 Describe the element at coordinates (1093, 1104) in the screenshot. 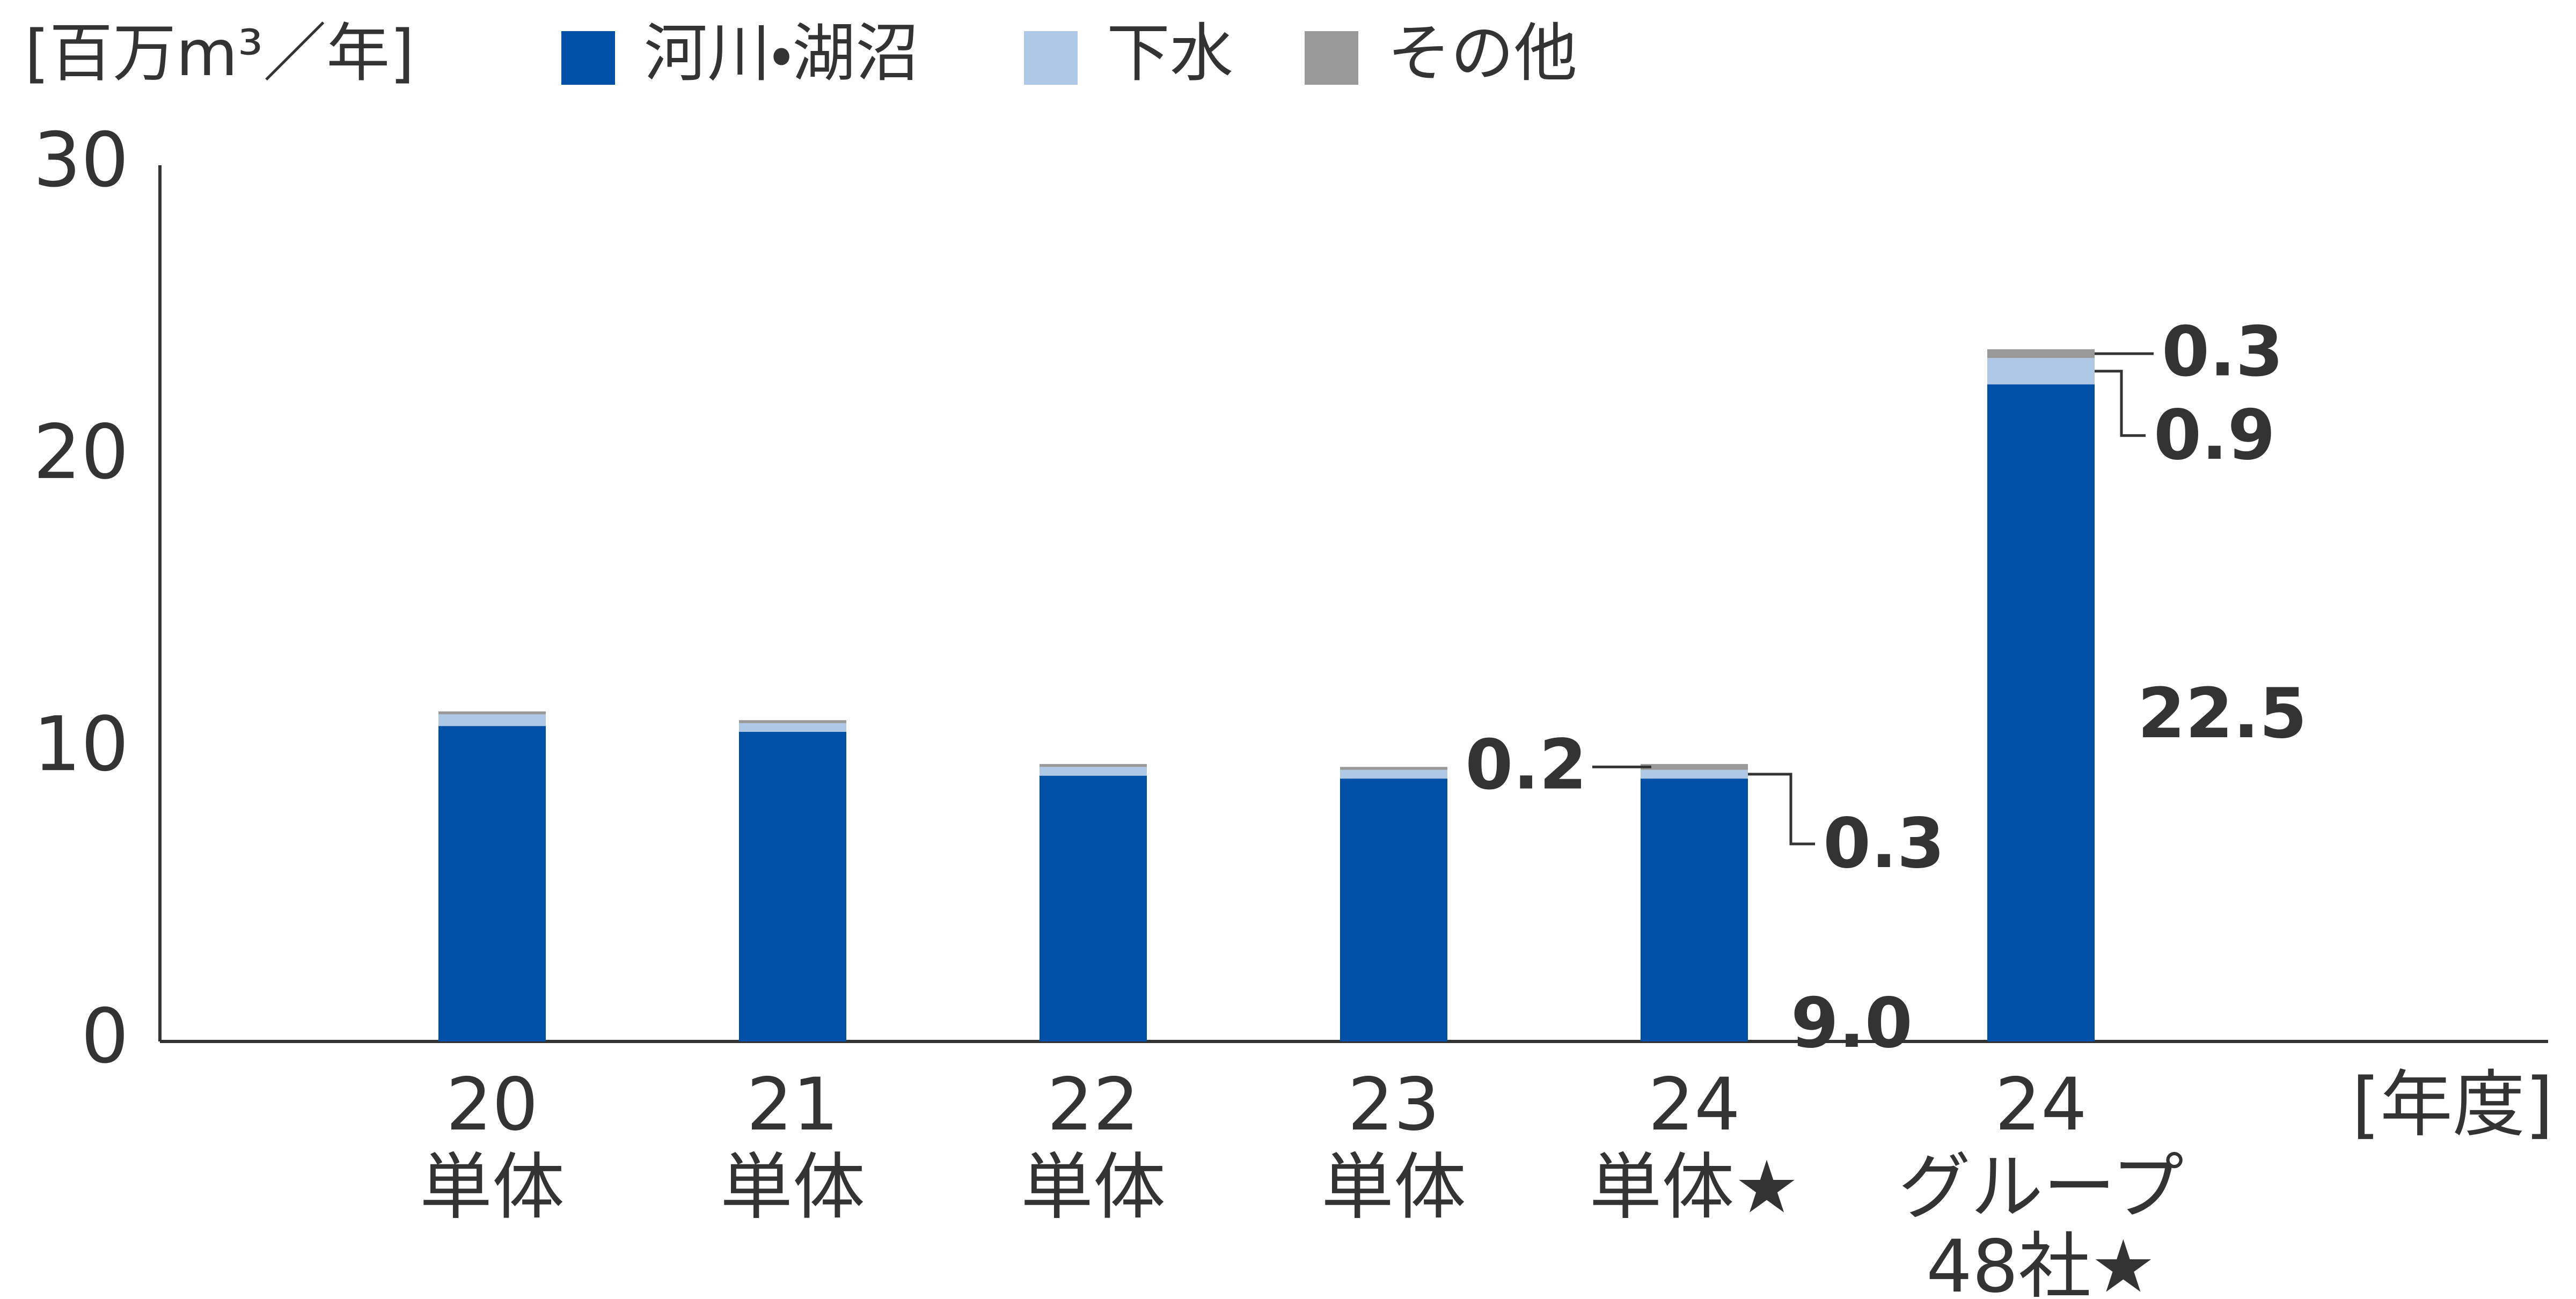

I see `x-tick-label: 22` at that location.